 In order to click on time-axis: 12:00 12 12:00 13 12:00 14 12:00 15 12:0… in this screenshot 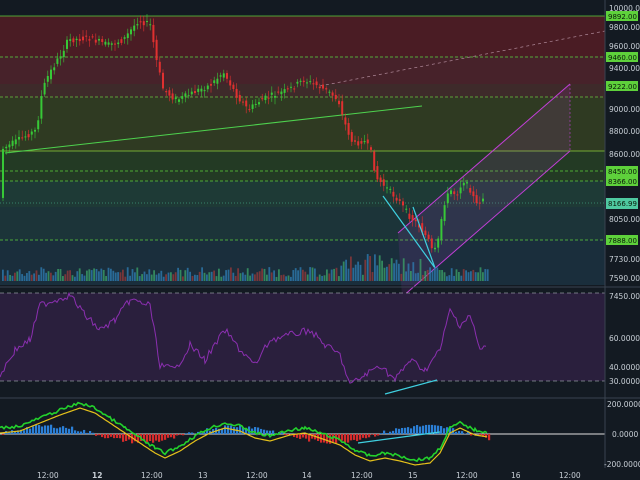, I will do `click(309, 475)`.